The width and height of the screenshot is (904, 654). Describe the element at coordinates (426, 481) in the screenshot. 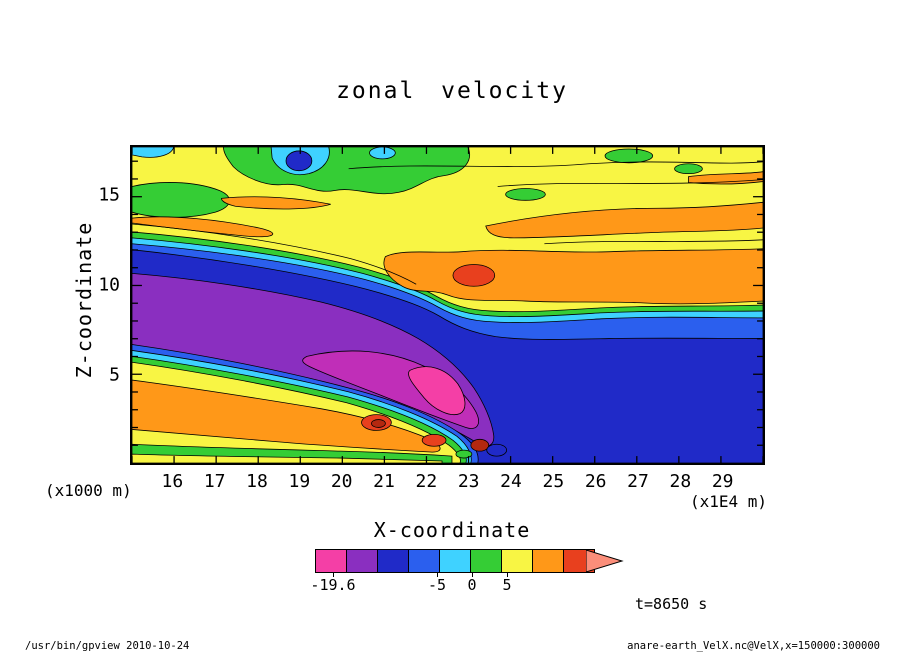

I see `x-tick-label: 22` at that location.